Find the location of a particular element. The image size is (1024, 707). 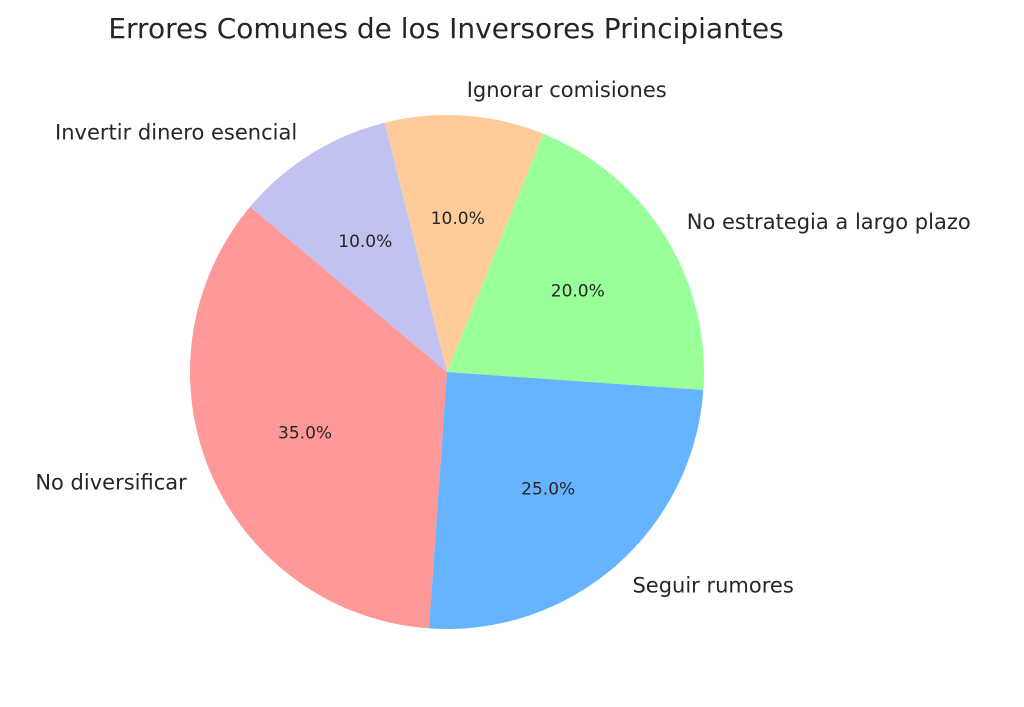

slice-percent-label: 20.0% is located at coordinates (578, 291).